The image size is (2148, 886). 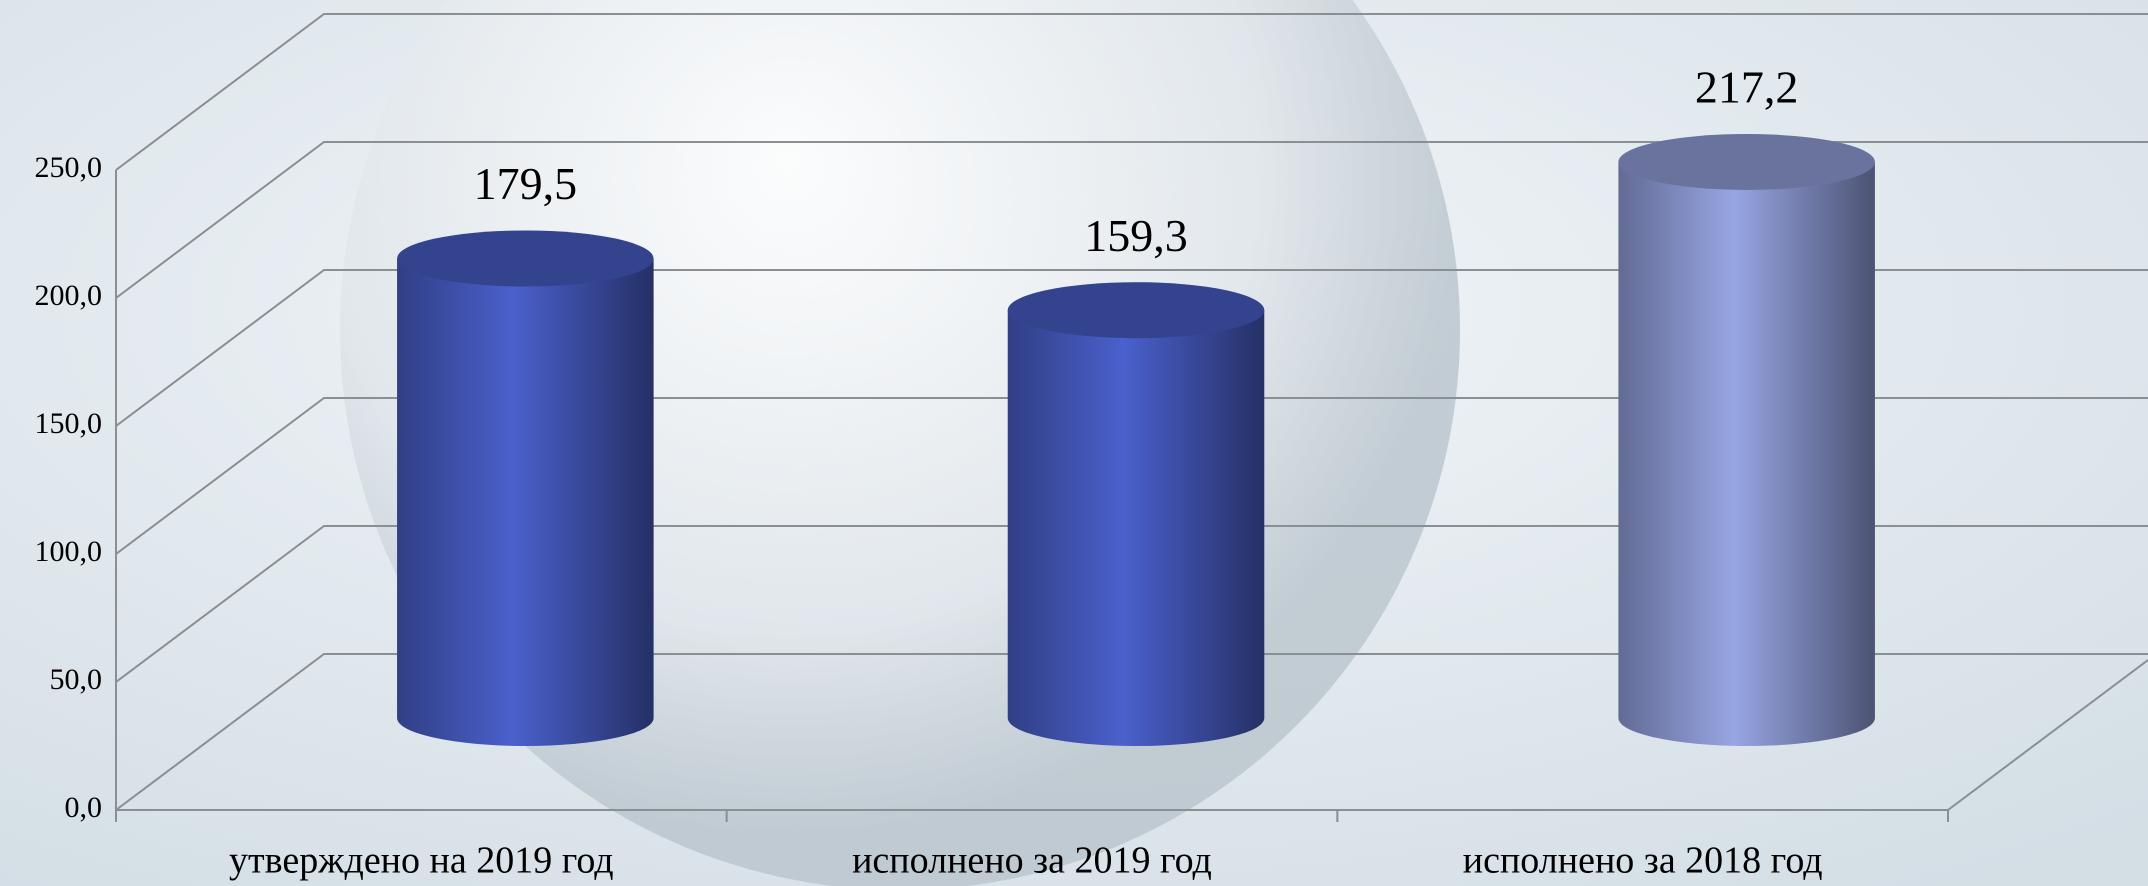 What do you see at coordinates (1747, 87) in the screenshot?
I see `value-label: 217,2` at bounding box center [1747, 87].